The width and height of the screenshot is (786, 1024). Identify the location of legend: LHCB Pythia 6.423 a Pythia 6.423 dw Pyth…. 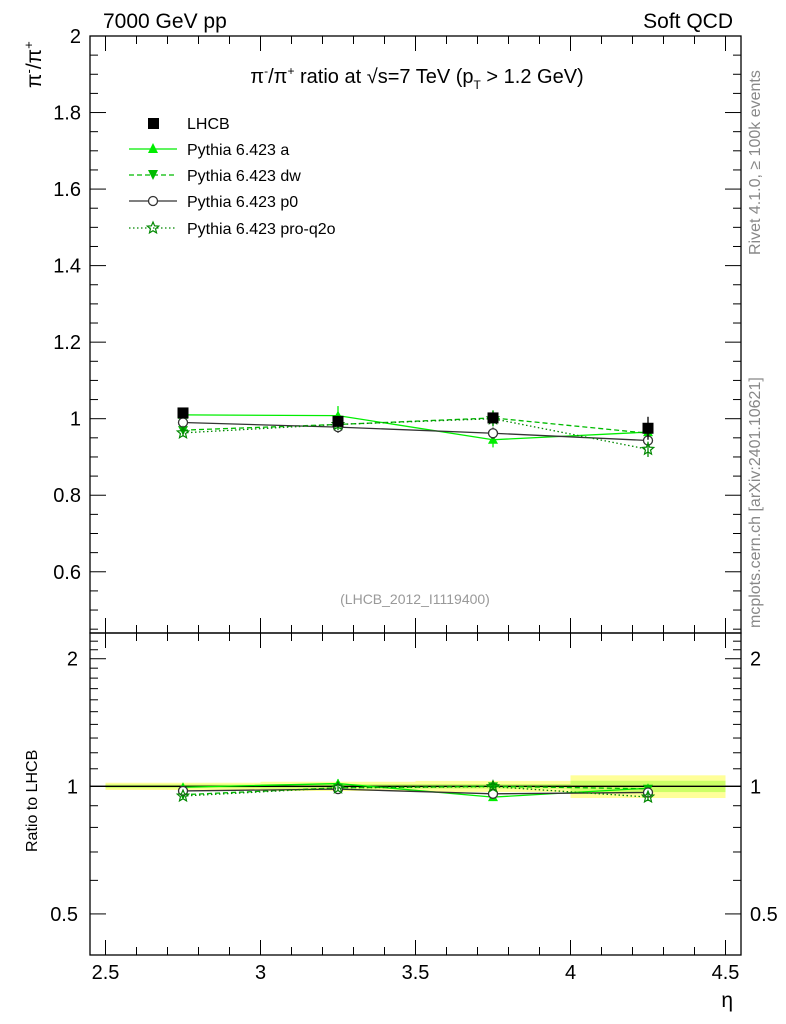
(232, 177).